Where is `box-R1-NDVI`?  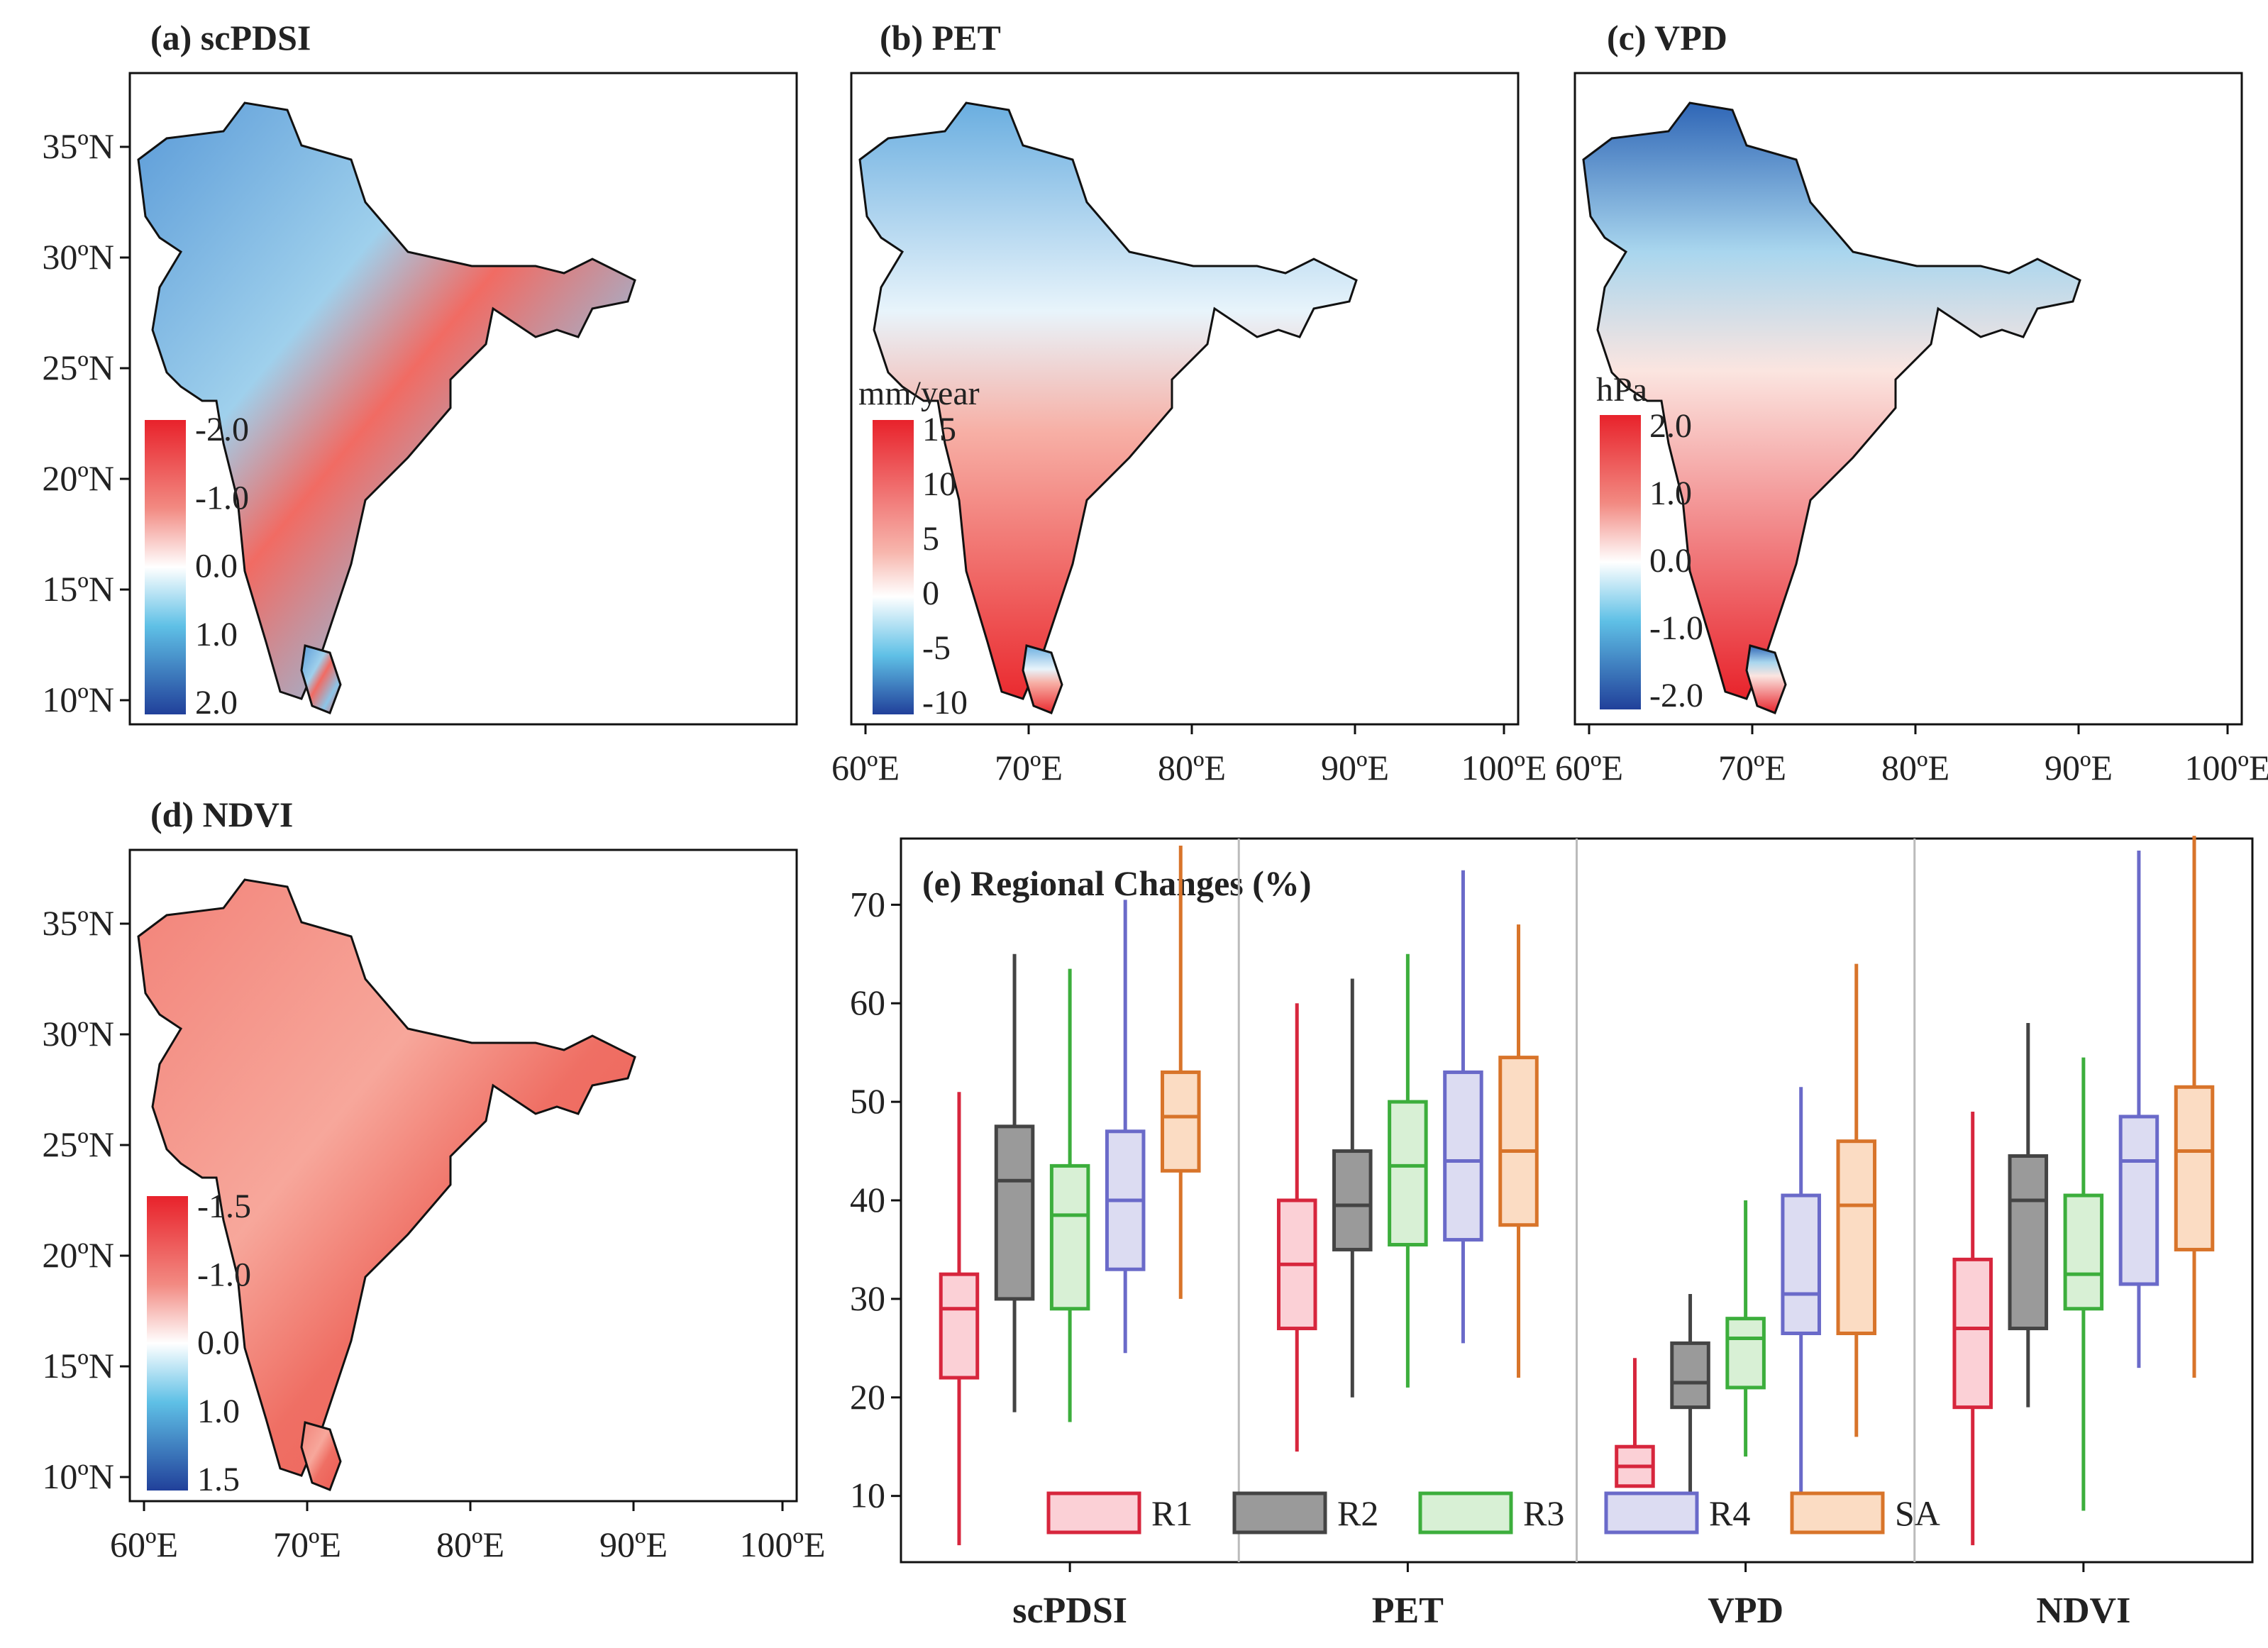 box-R1-NDVI is located at coordinates (1972, 1329).